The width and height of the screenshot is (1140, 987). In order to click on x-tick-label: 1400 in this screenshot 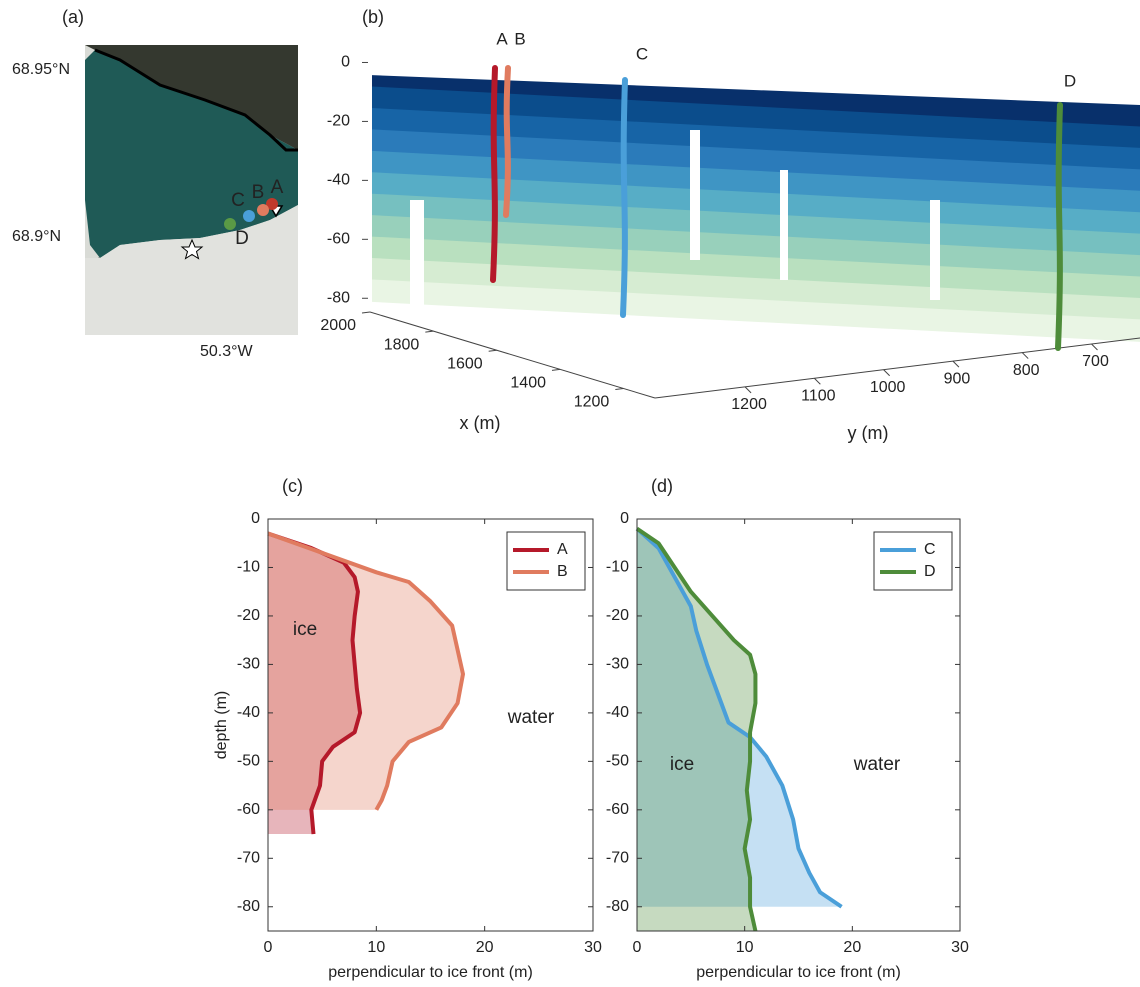, I will do `click(528, 383)`.